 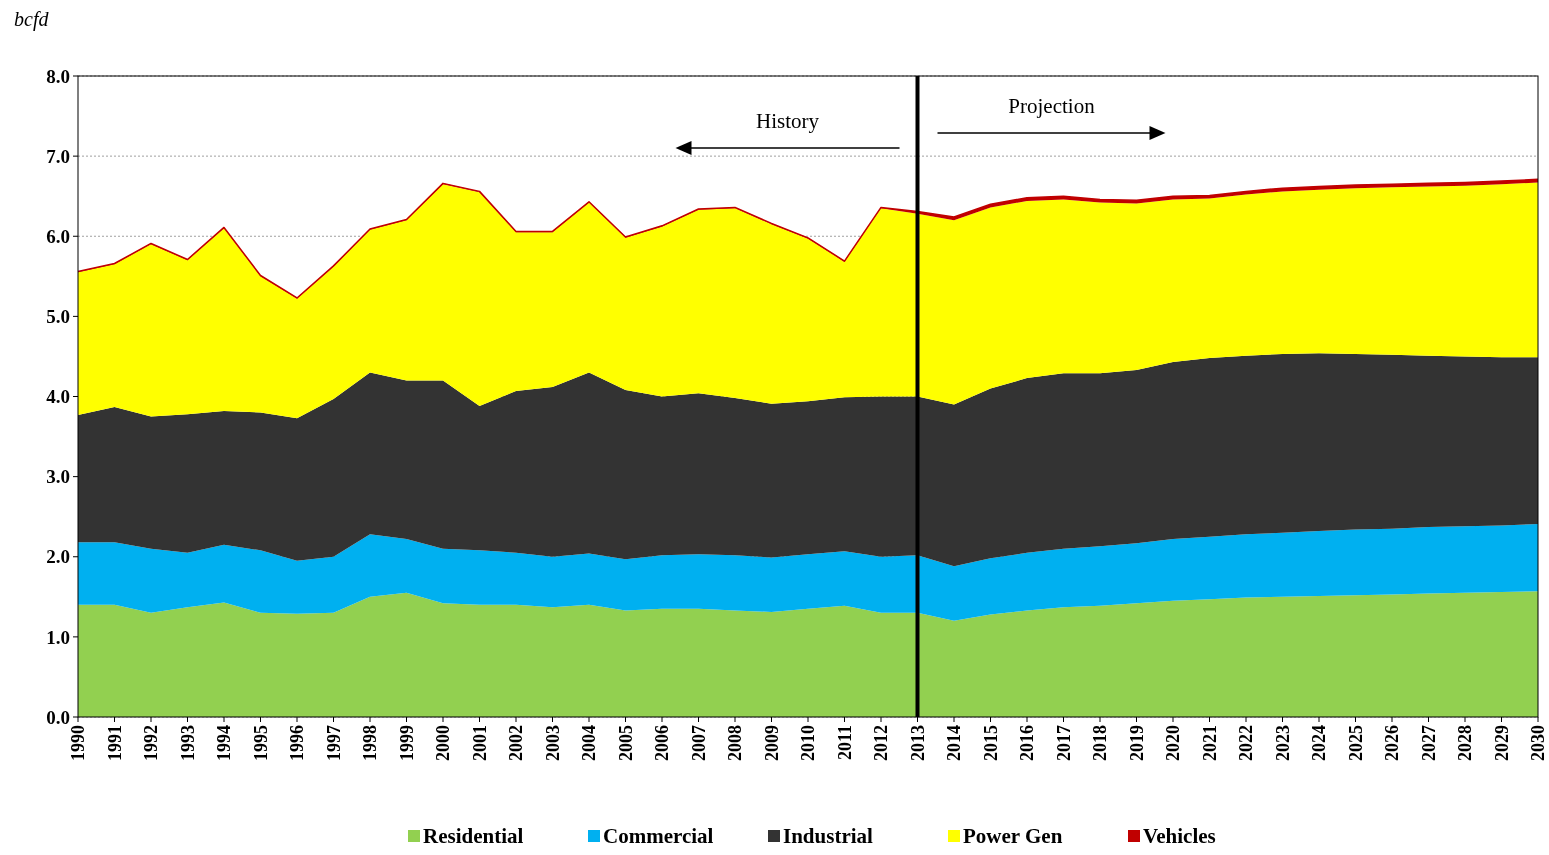 I want to click on y-tick-label: 4.0, so click(x=58, y=397).